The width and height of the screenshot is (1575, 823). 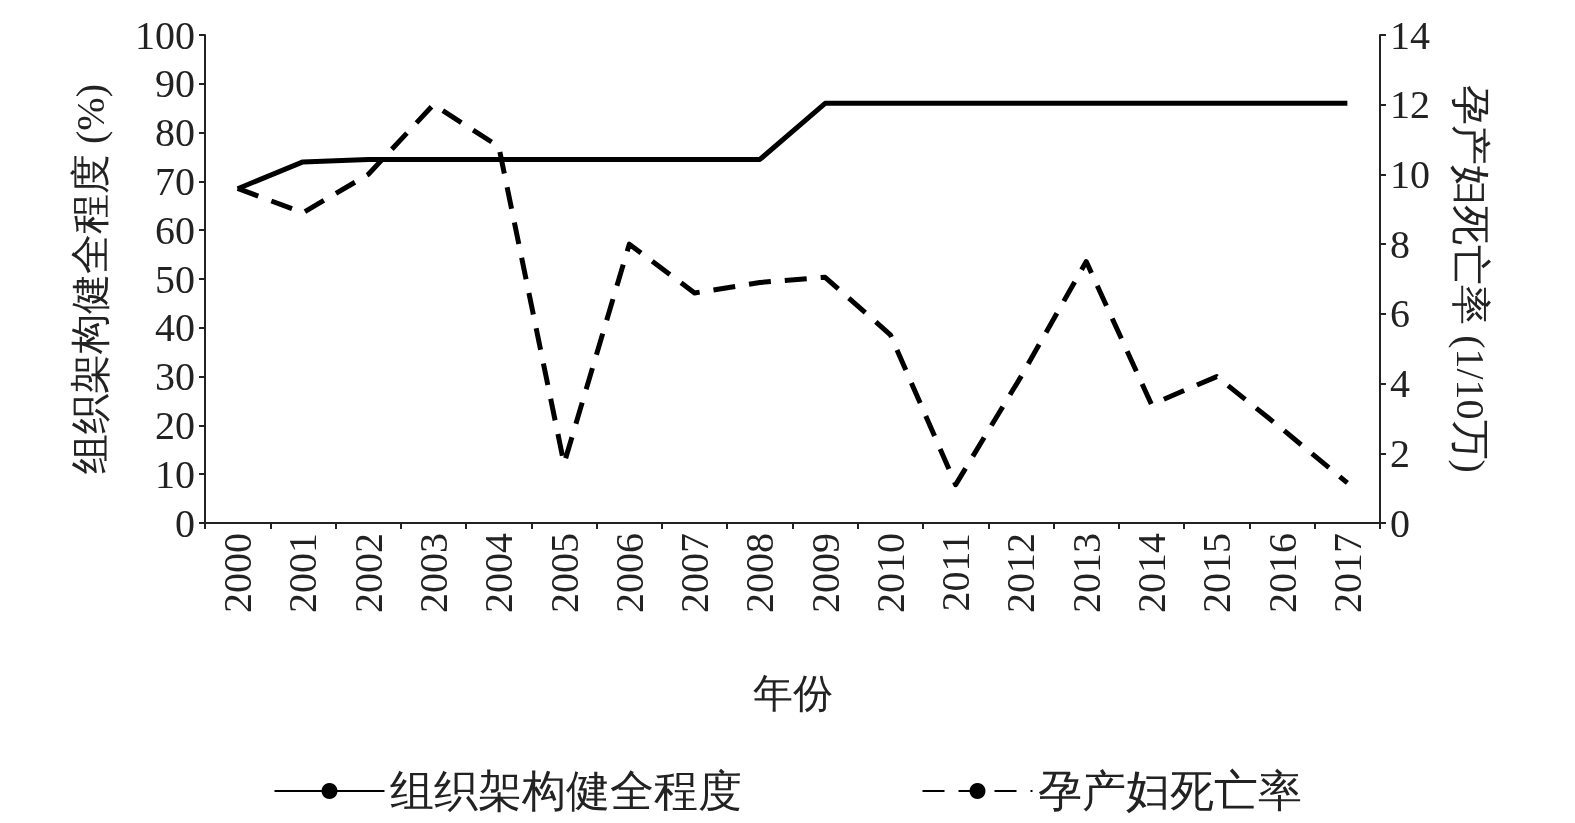 What do you see at coordinates (792, 693) in the screenshot?
I see `x-axis-title: 年份` at bounding box center [792, 693].